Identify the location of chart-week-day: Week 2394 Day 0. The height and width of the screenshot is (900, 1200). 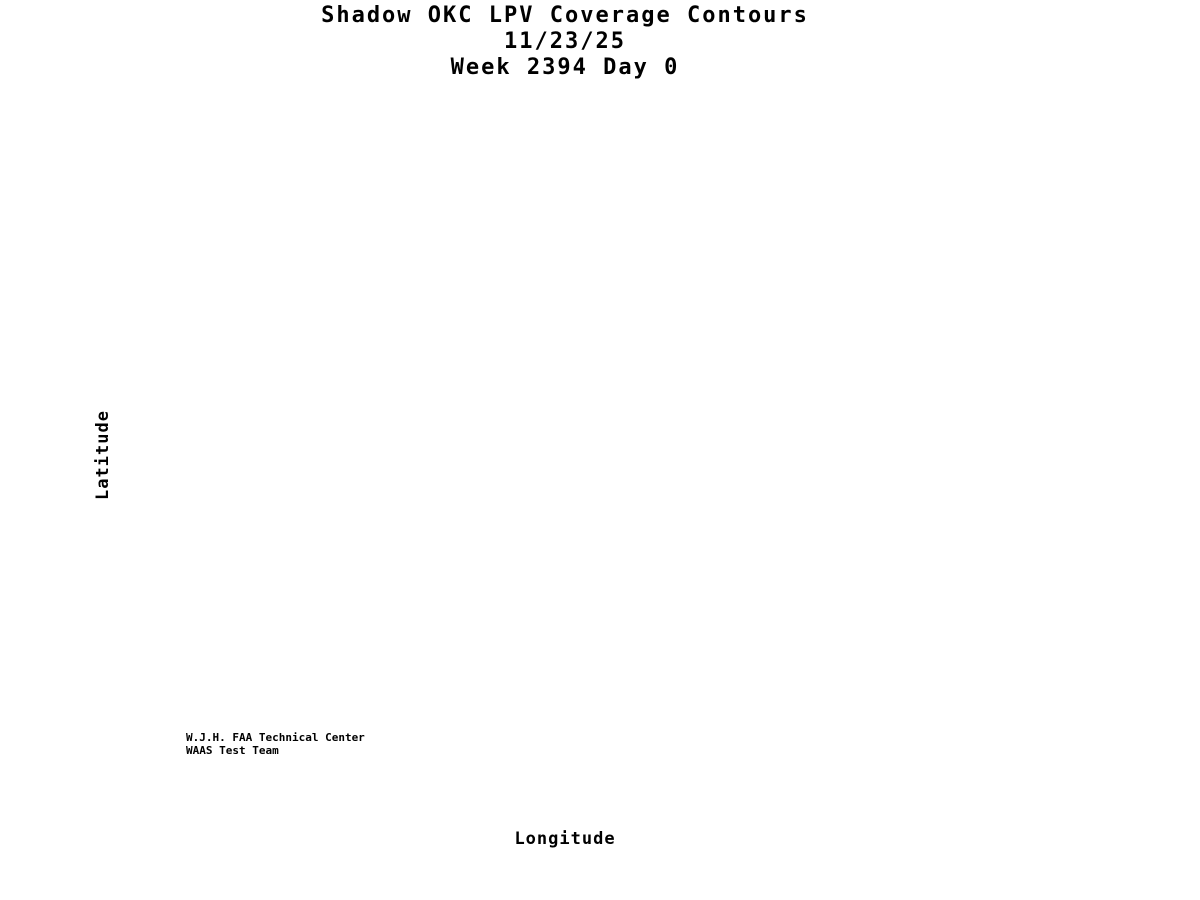
(565, 67).